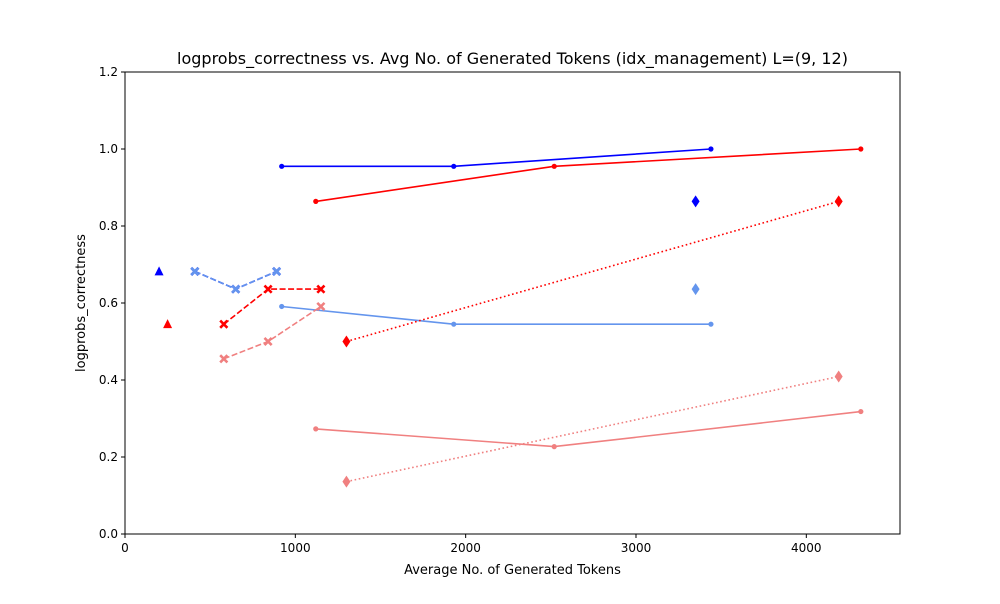 The width and height of the screenshot is (1000, 604). What do you see at coordinates (125, 548) in the screenshot?
I see `x-tick-label: 0` at bounding box center [125, 548].